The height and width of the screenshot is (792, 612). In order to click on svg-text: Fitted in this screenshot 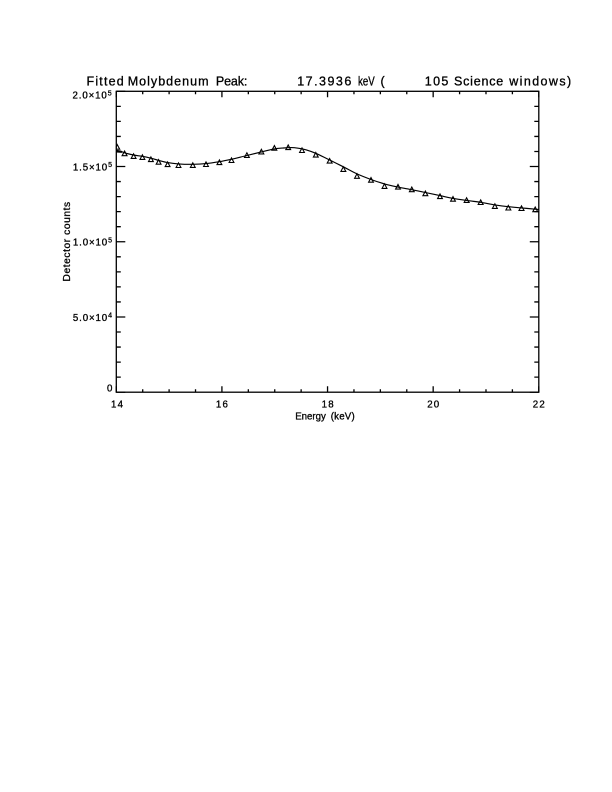, I will do `click(105, 81)`.